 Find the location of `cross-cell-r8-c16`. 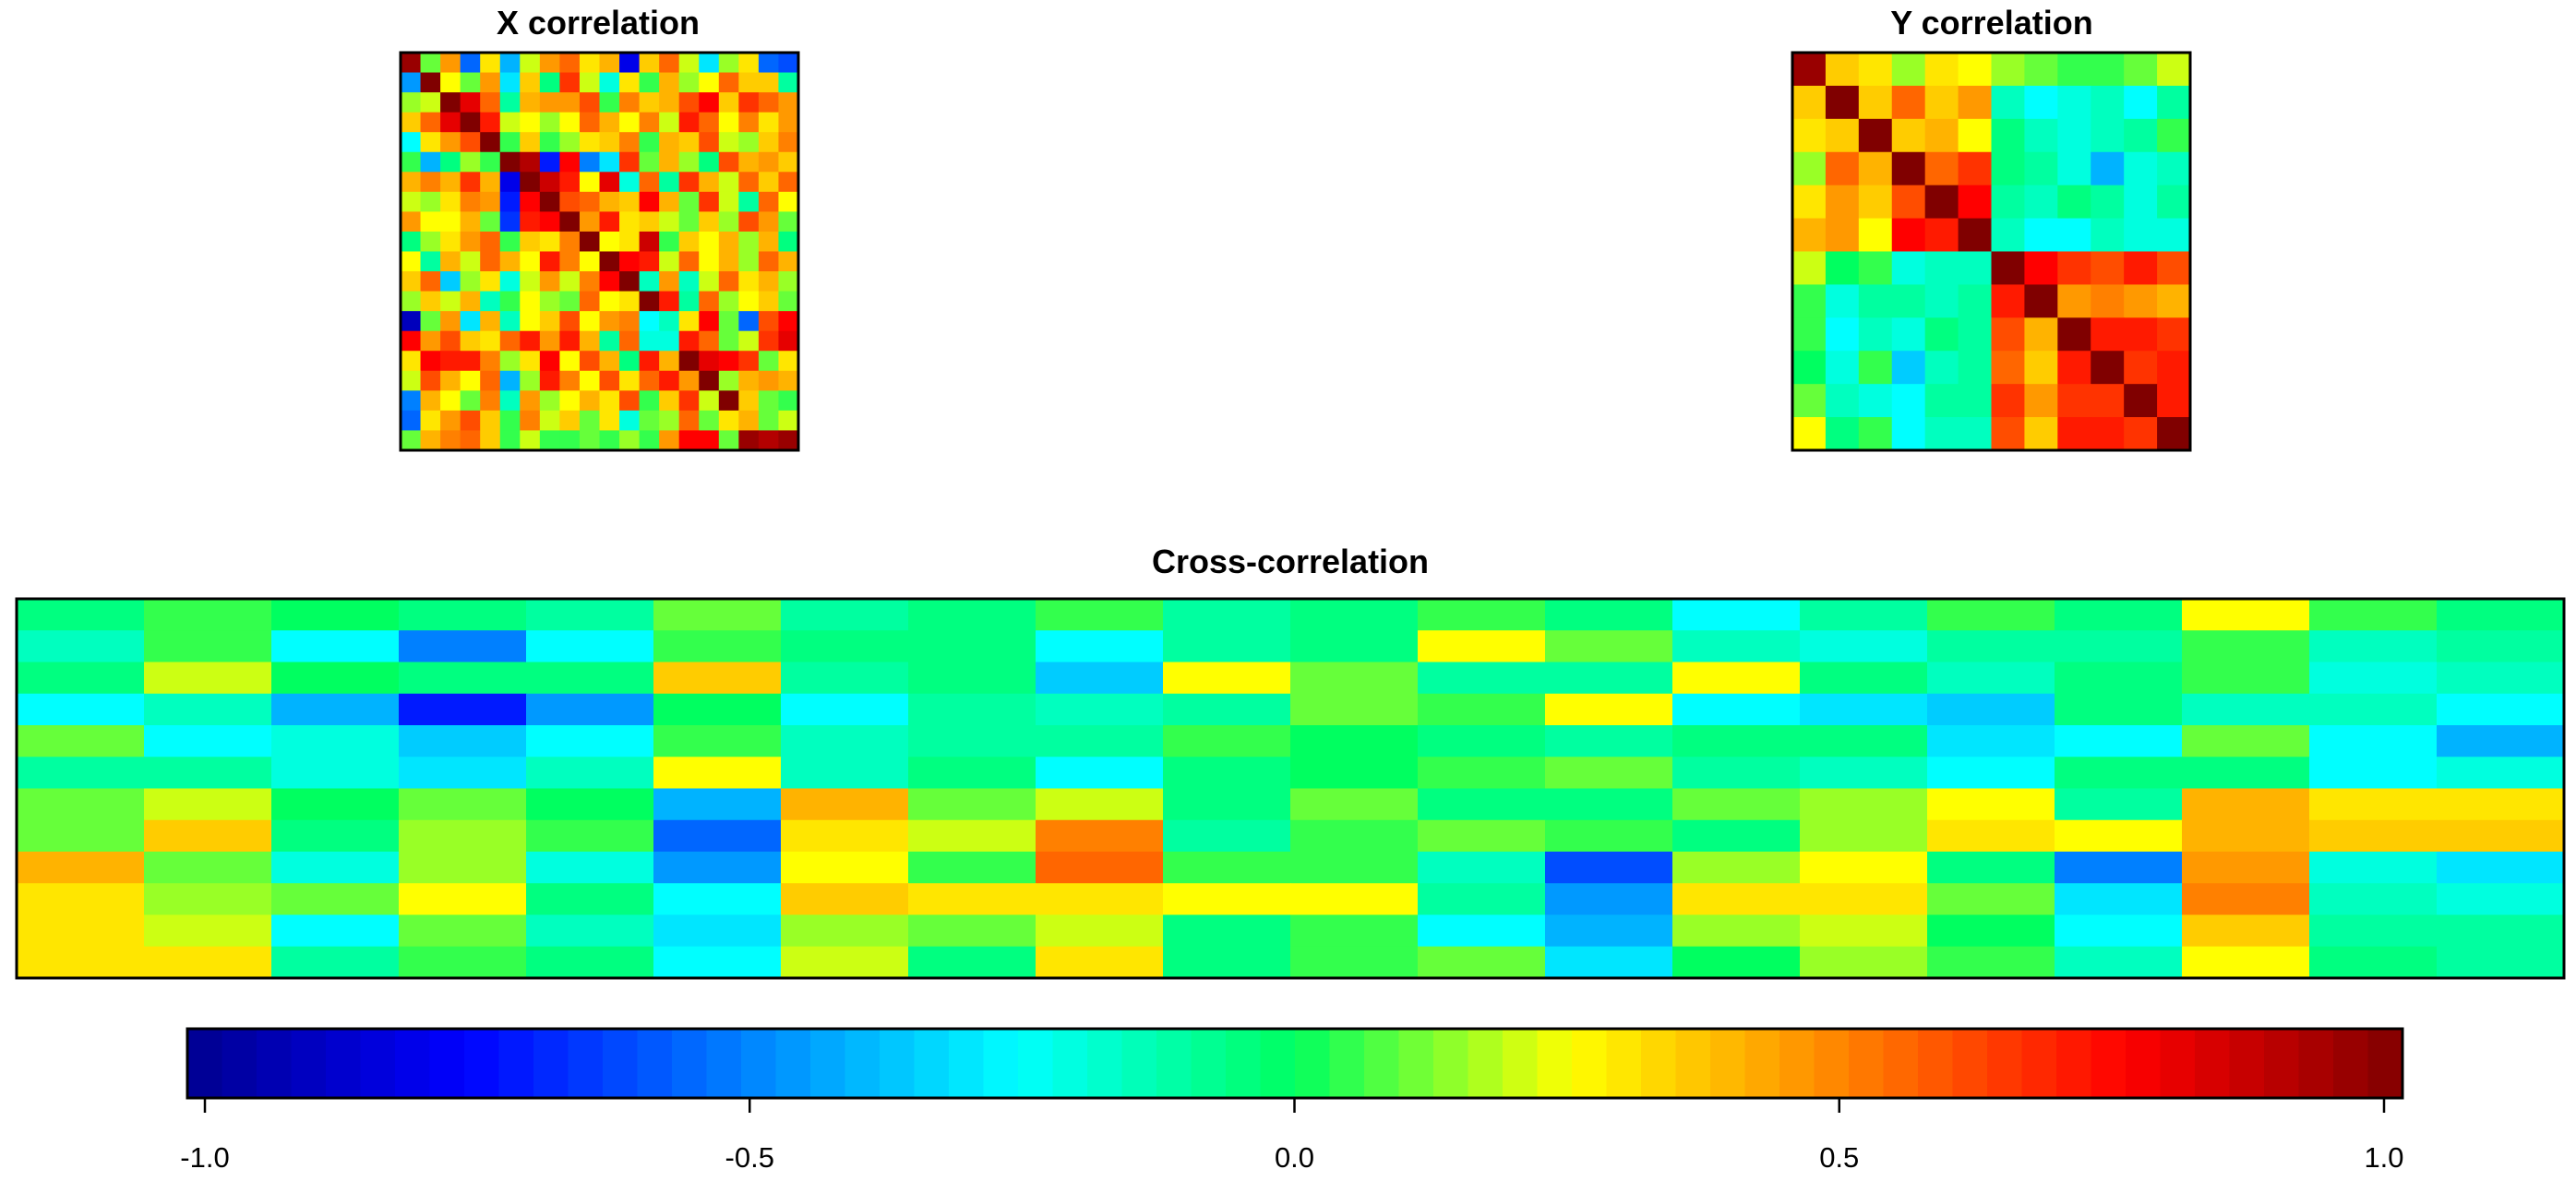

cross-cell-r8-c16 is located at coordinates (2119, 868).